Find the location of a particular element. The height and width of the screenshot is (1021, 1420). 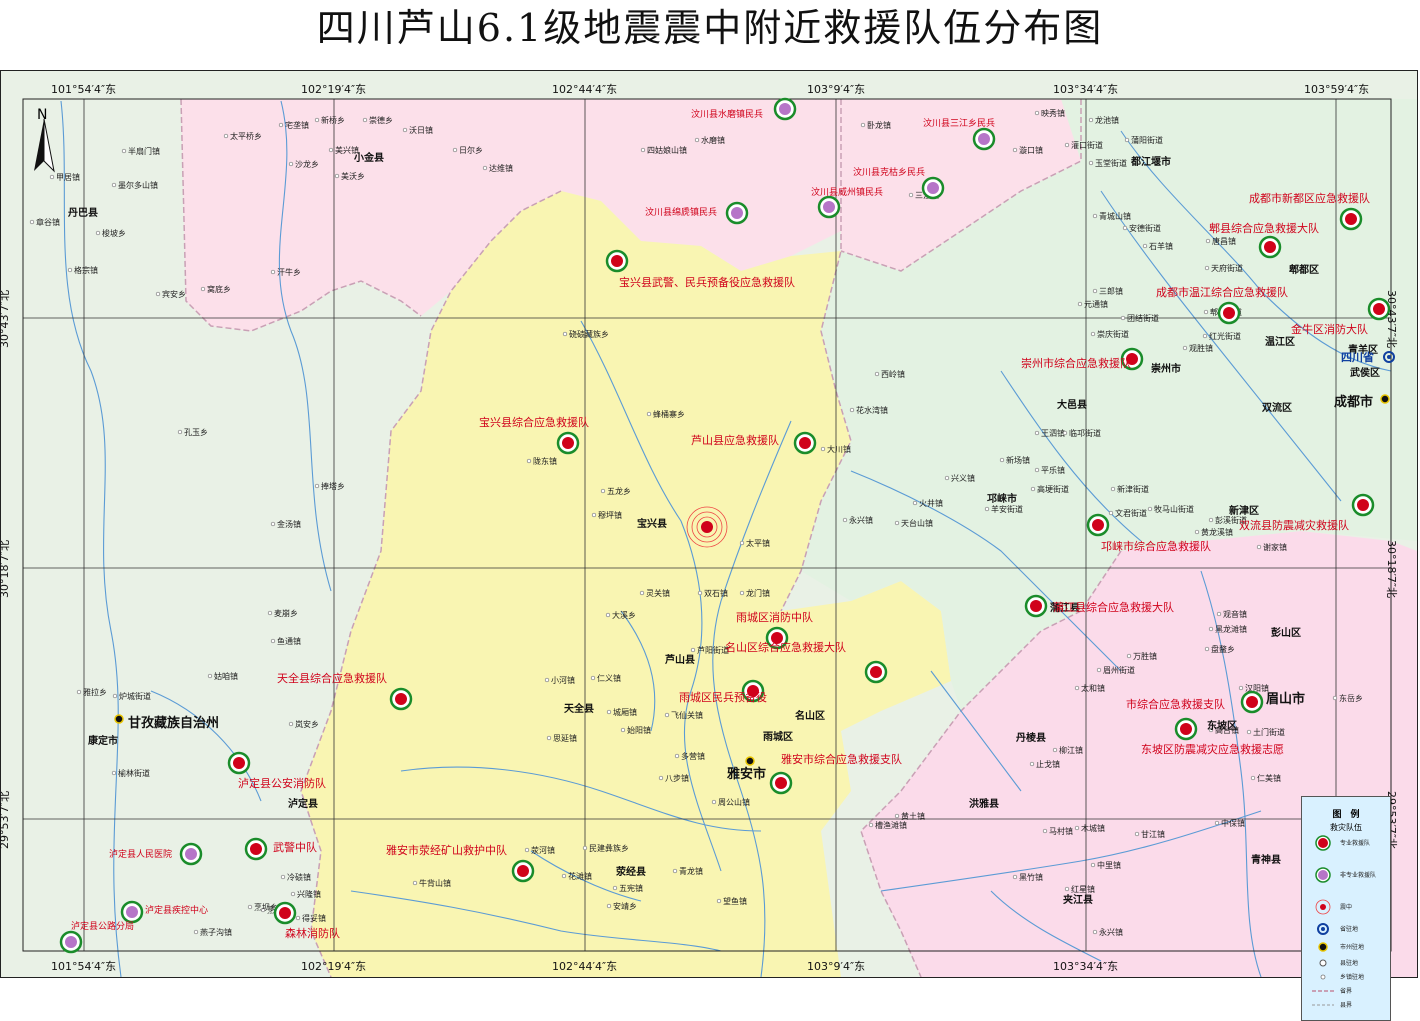

town-label: 止戈镇 is located at coordinates (1048, 764).